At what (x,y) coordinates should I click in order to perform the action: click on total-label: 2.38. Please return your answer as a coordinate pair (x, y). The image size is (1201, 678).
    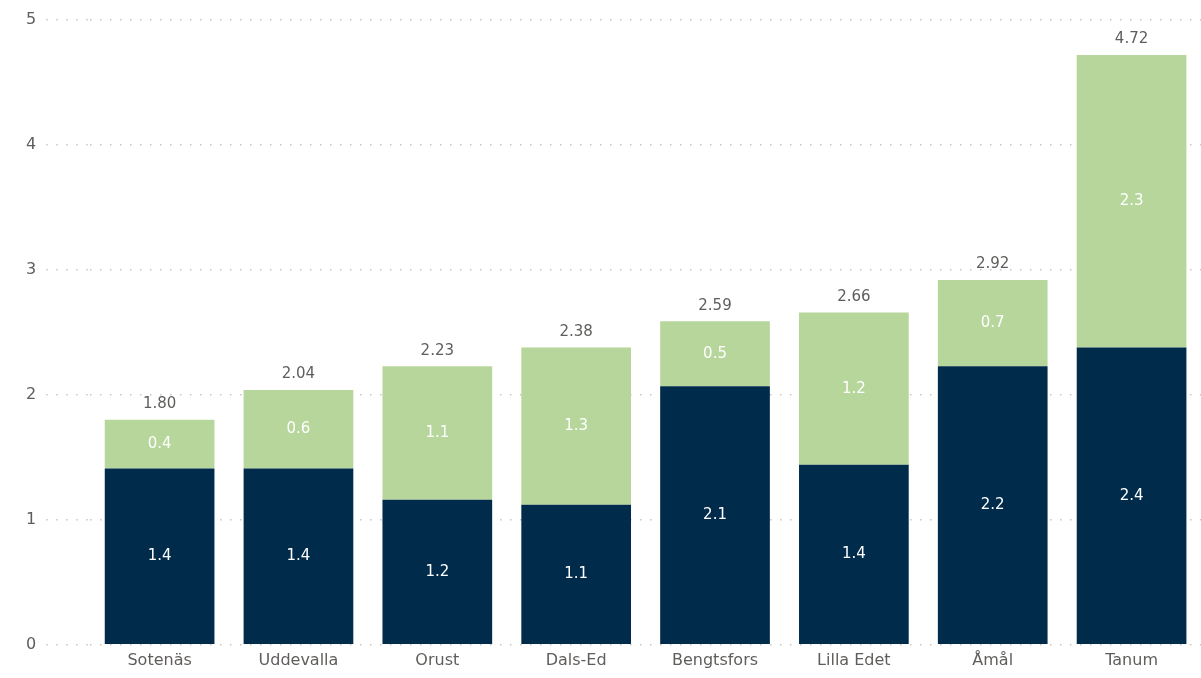
    Looking at the image, I should click on (576, 330).